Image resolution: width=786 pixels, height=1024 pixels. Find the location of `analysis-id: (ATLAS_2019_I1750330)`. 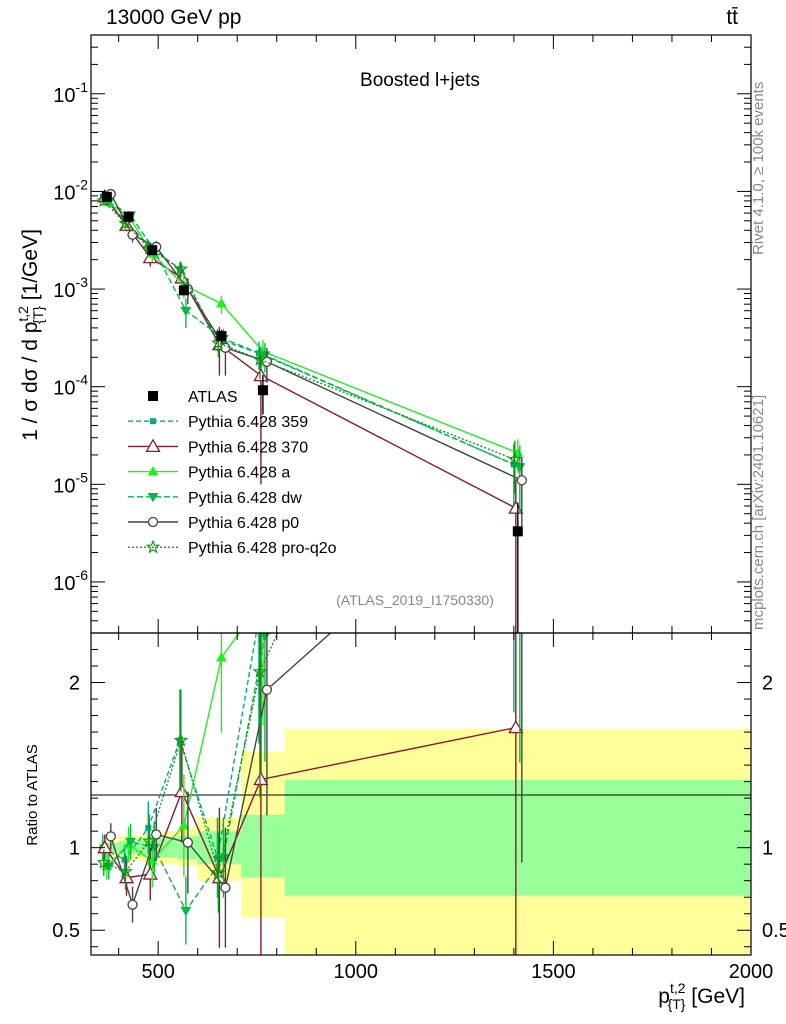

analysis-id: (ATLAS_2019_I1750330) is located at coordinates (415, 600).